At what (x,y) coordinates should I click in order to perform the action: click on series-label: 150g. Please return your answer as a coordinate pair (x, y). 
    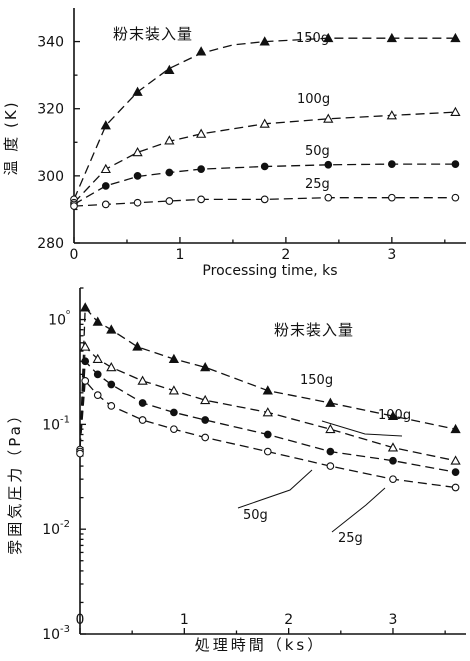
    Looking at the image, I should click on (312, 38).